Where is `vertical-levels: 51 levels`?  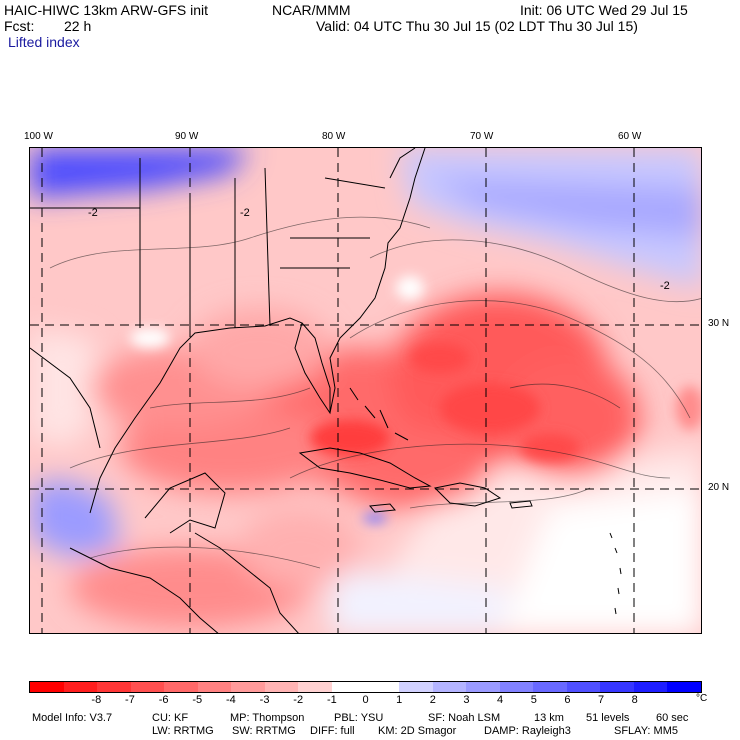
vertical-levels: 51 levels is located at coordinates (608, 718).